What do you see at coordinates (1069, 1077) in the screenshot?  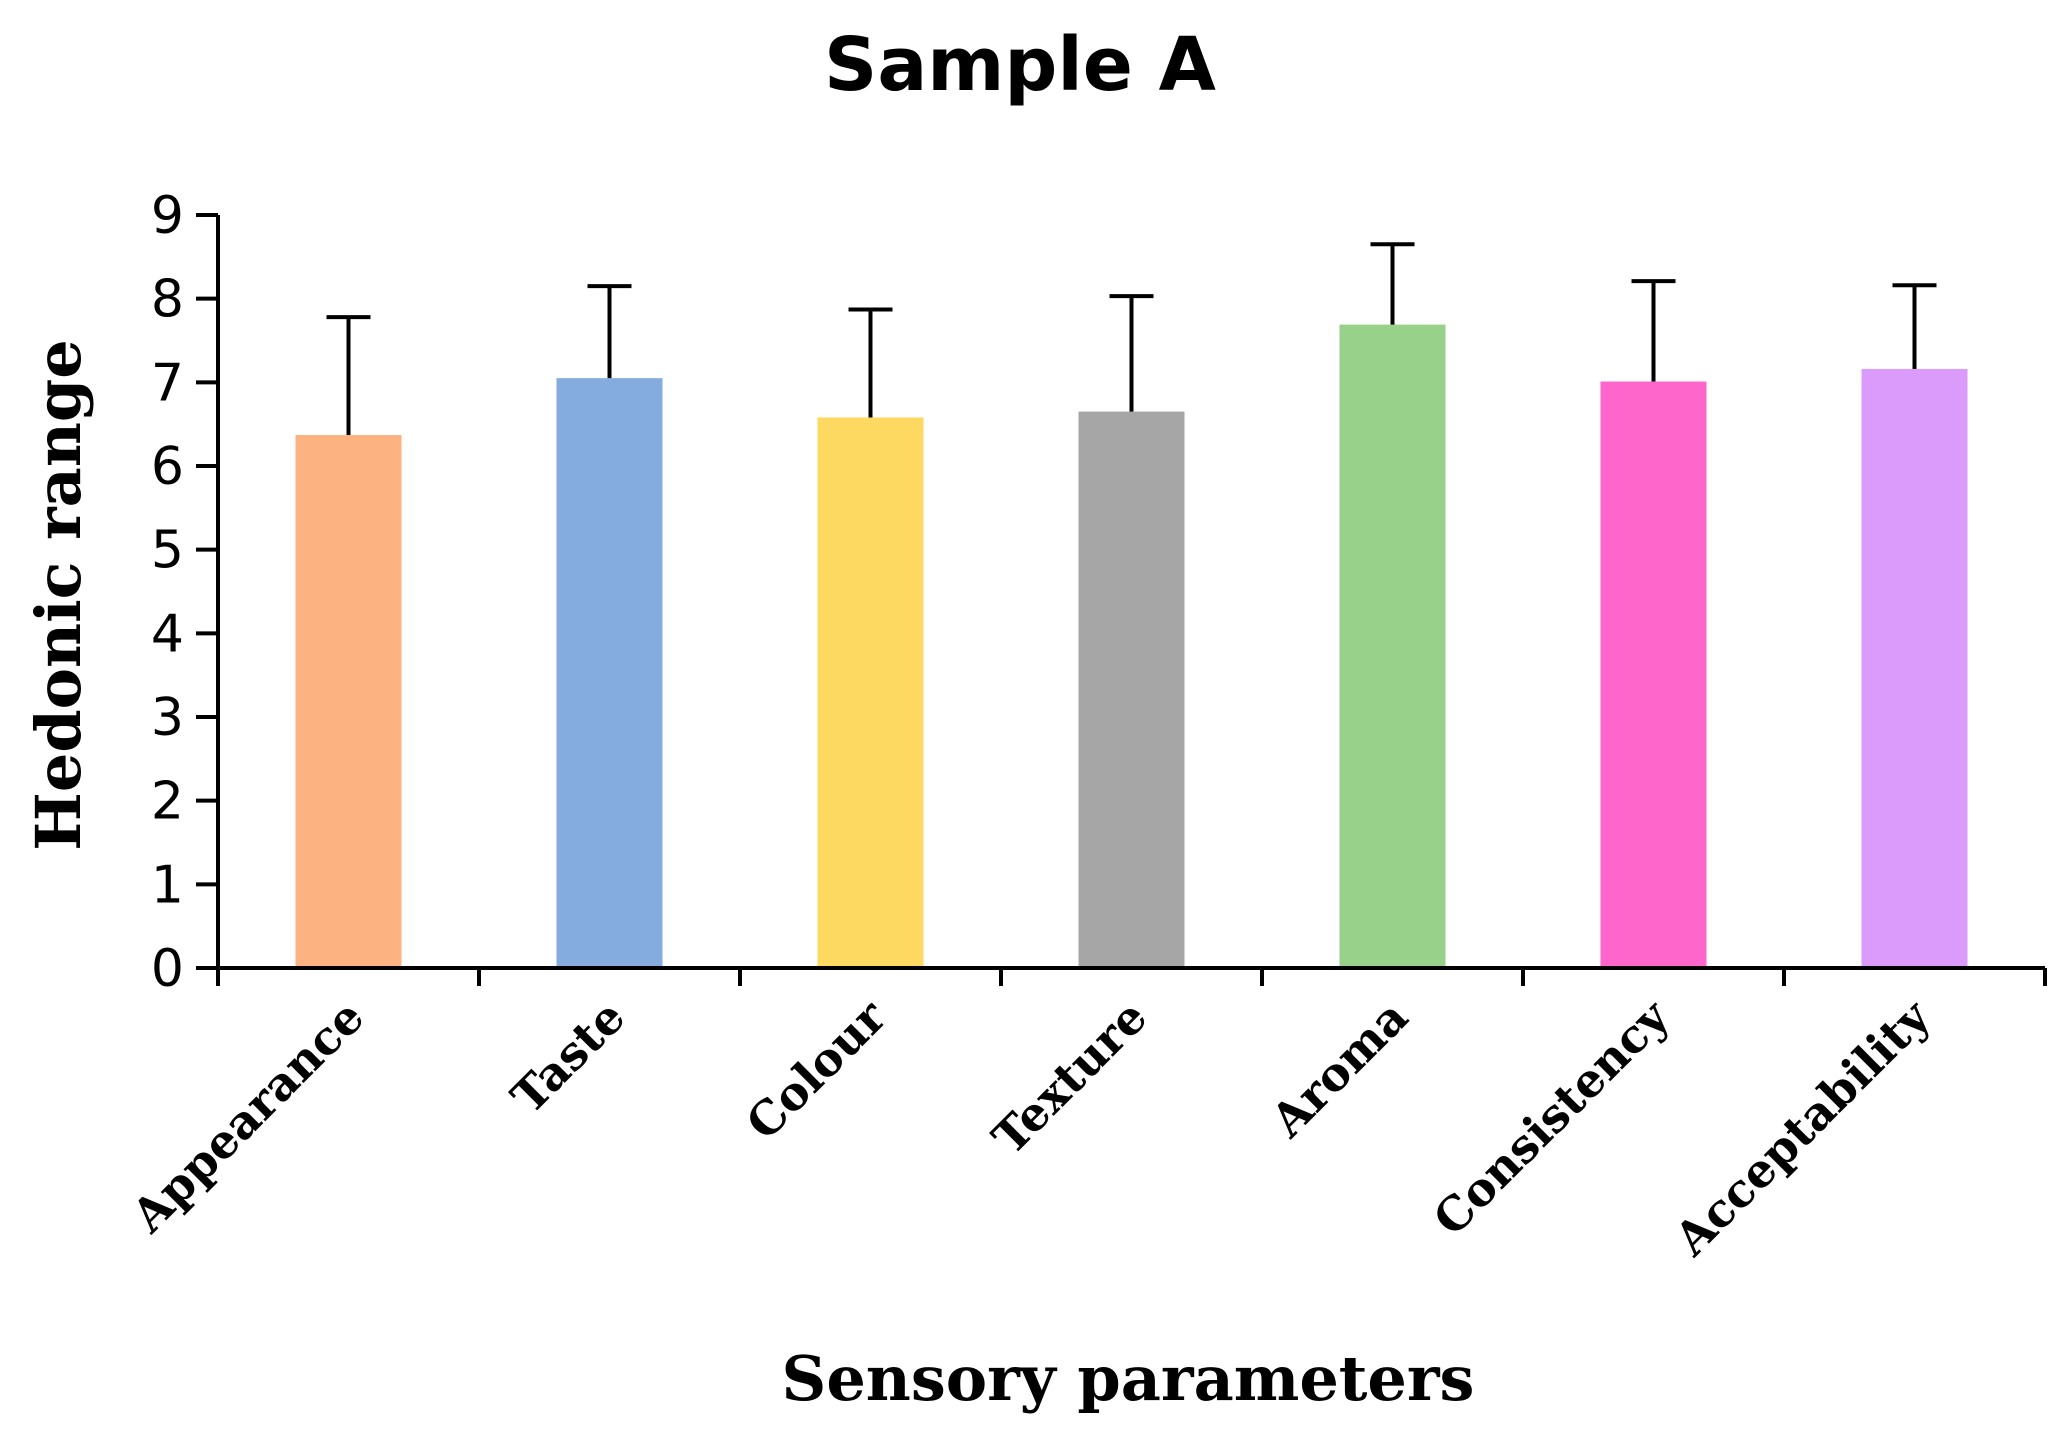 I see `x-tick-label-texture: Texture` at bounding box center [1069, 1077].